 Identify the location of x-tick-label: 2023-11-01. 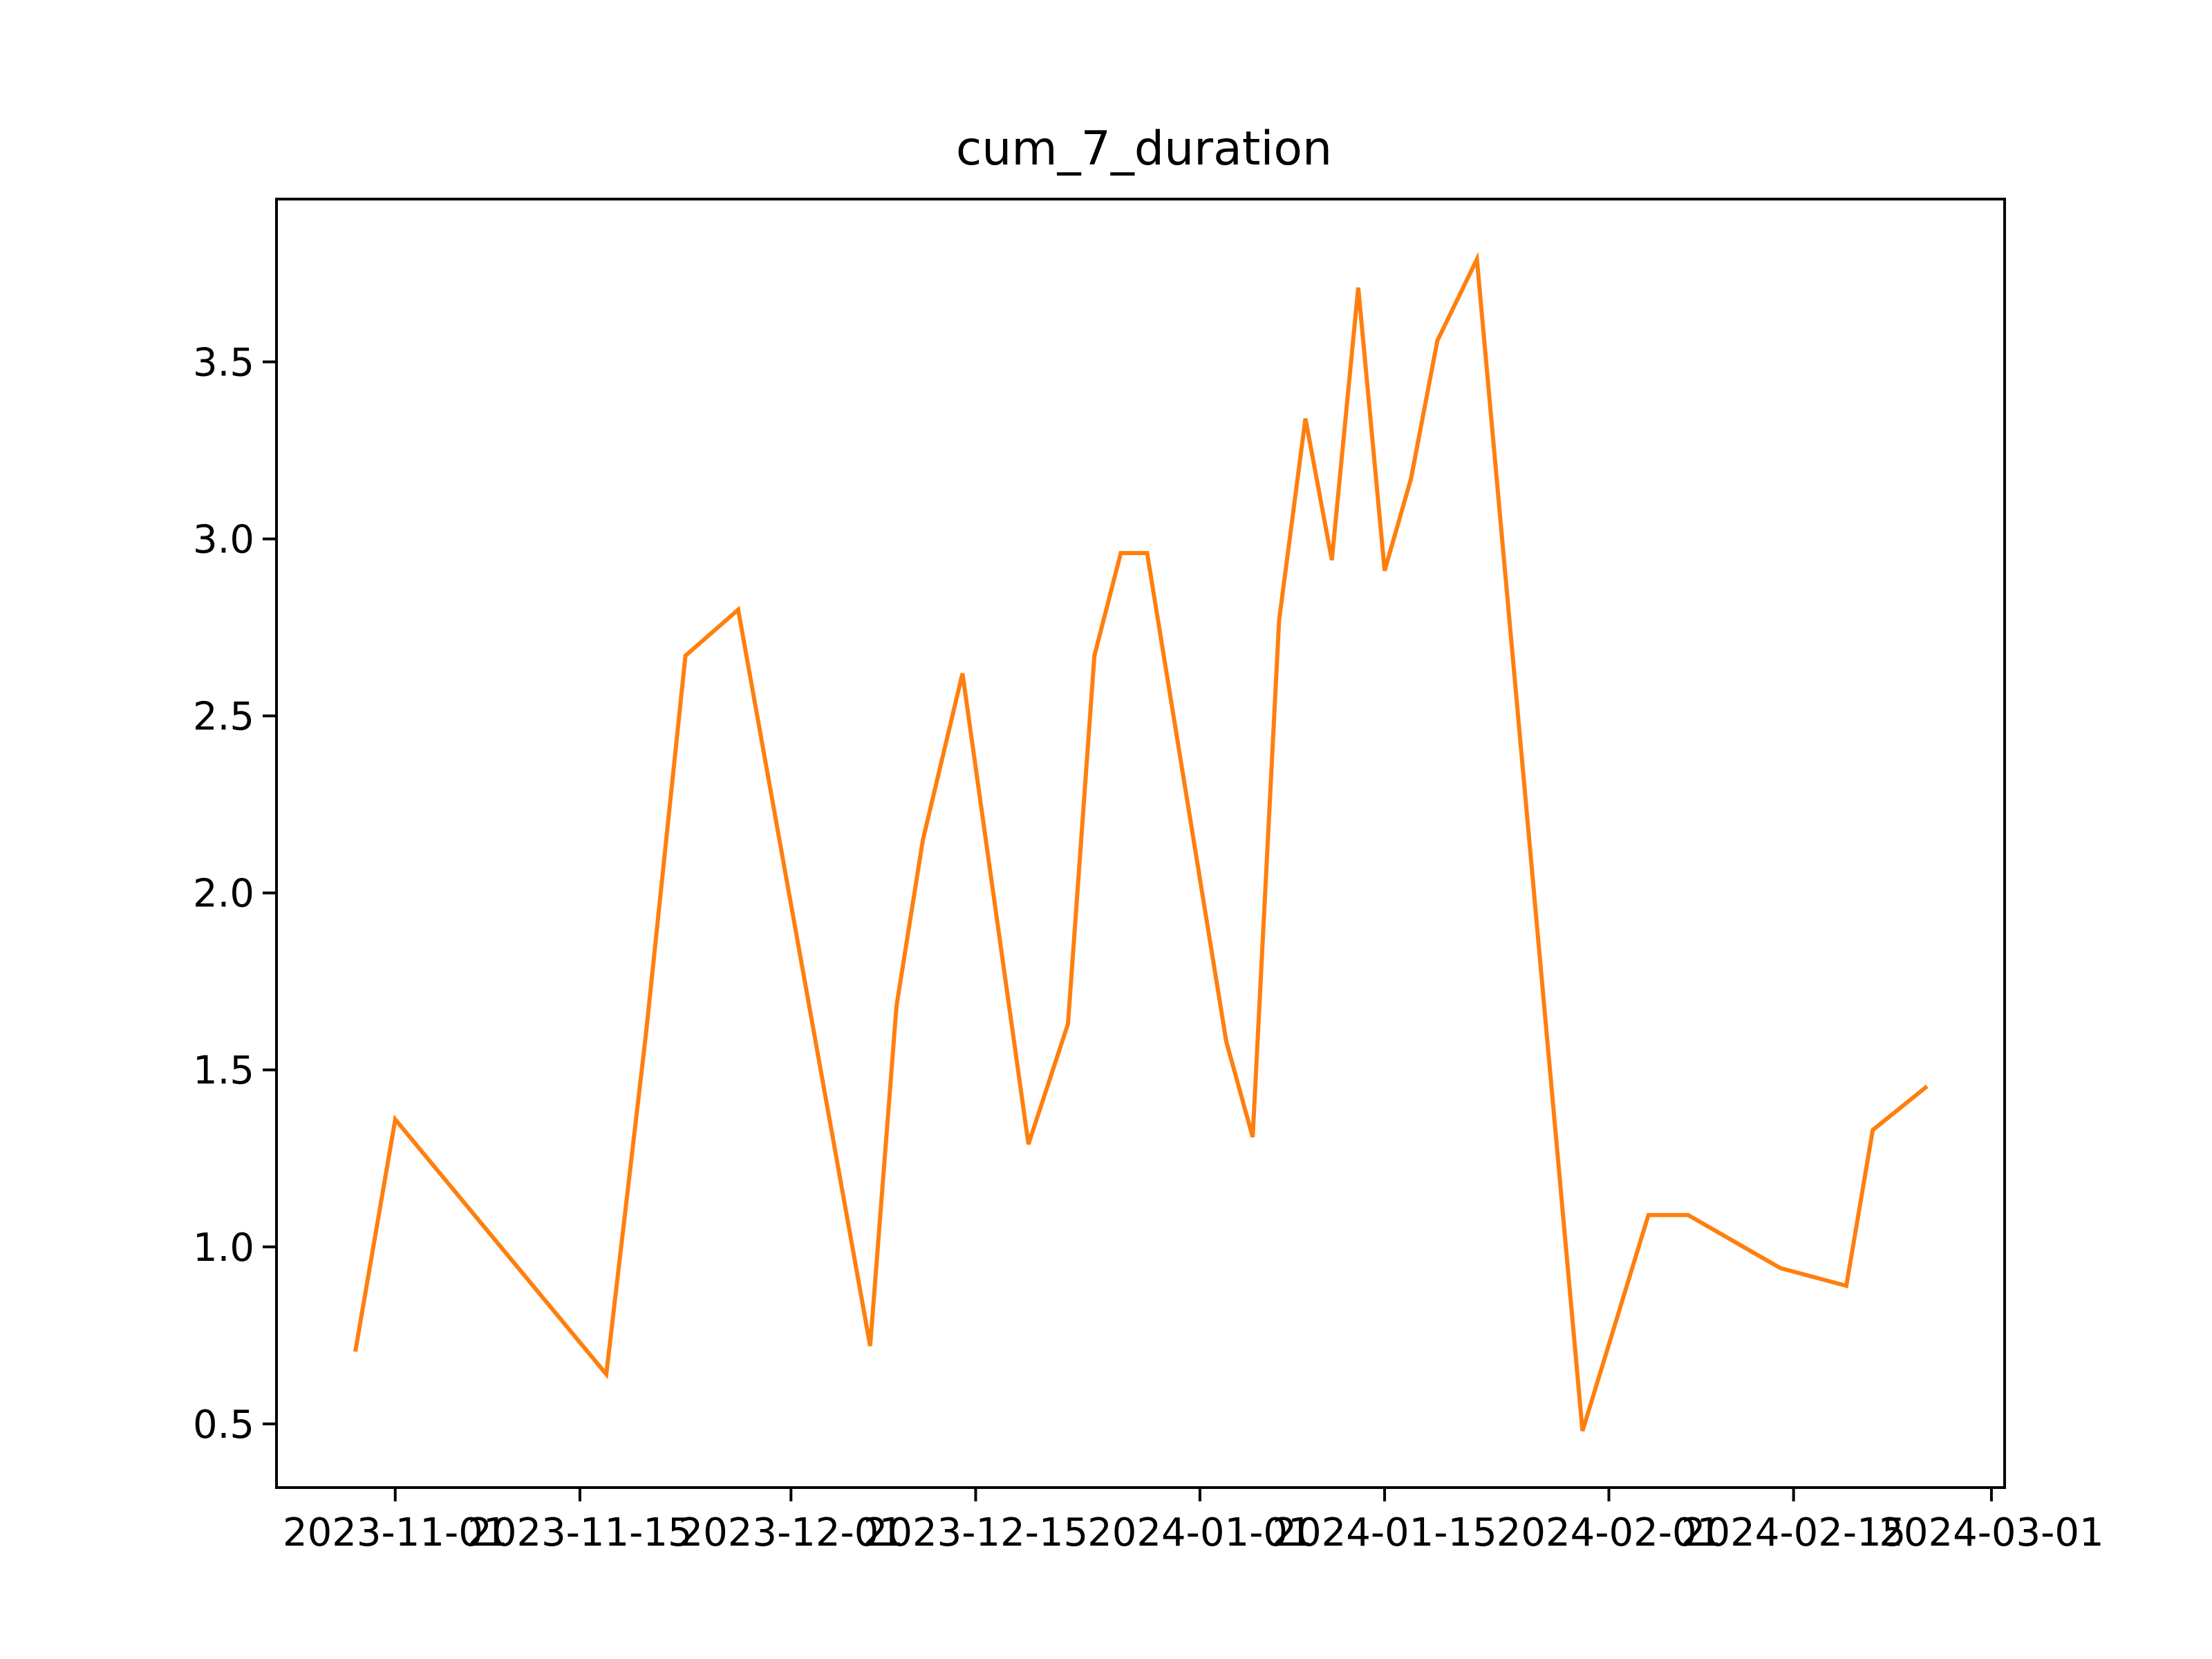
(395, 1532).